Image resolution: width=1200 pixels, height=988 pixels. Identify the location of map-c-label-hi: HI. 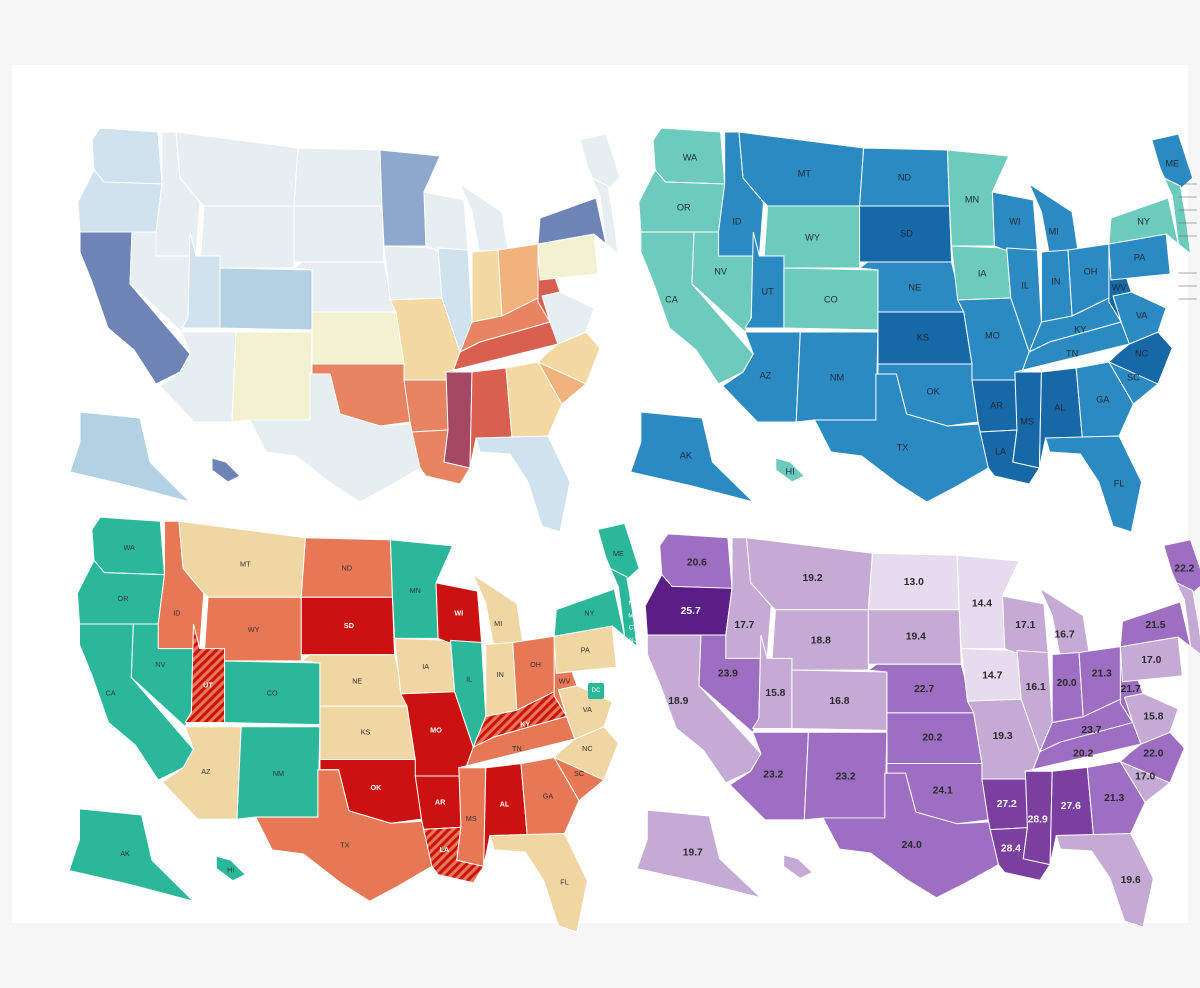
(230, 869).